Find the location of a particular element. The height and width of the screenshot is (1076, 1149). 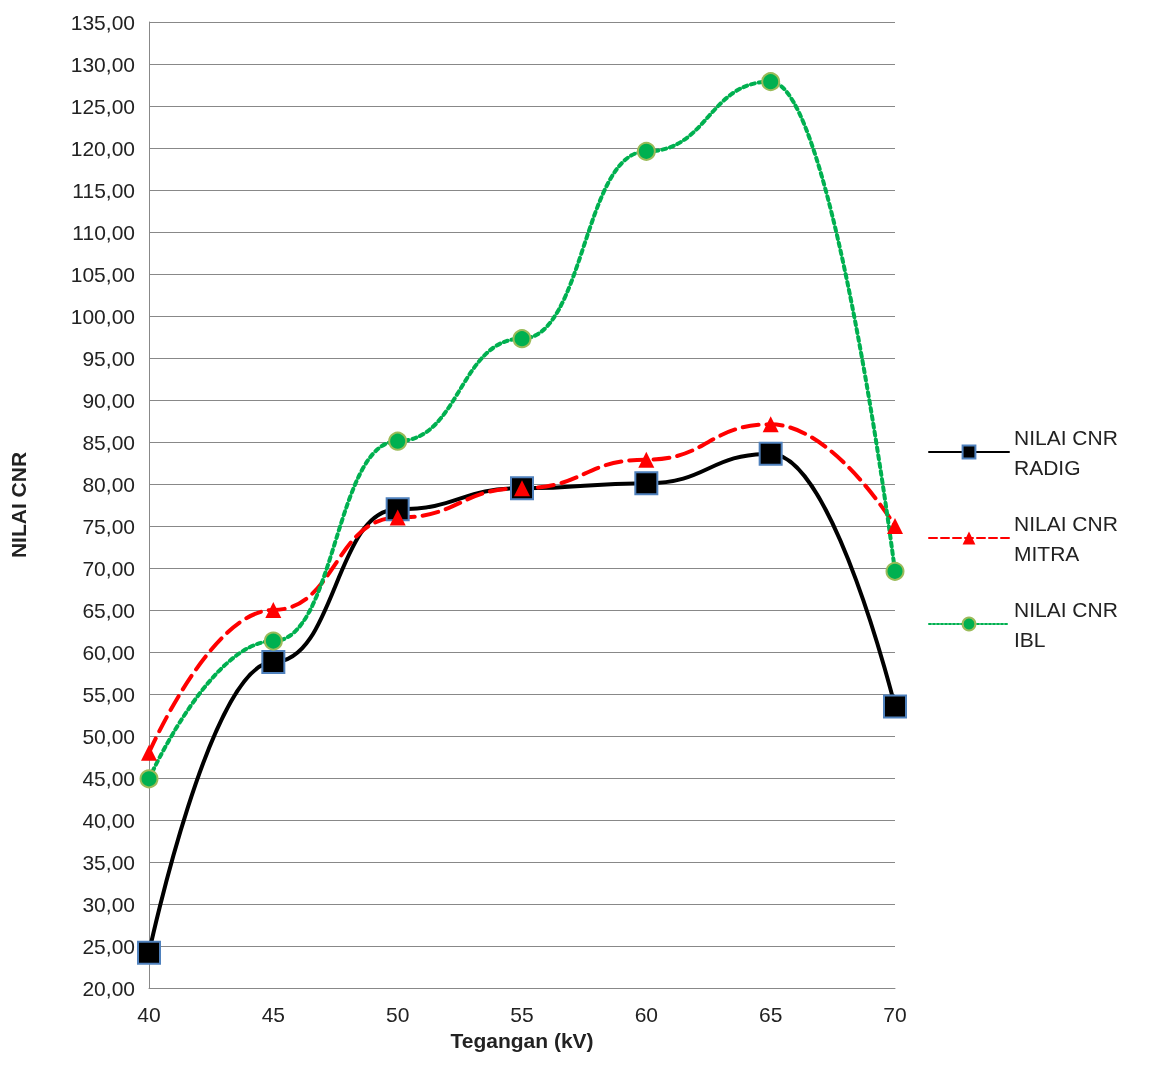

x-axis-title: Tegangan (kV) is located at coordinates (522, 1040).